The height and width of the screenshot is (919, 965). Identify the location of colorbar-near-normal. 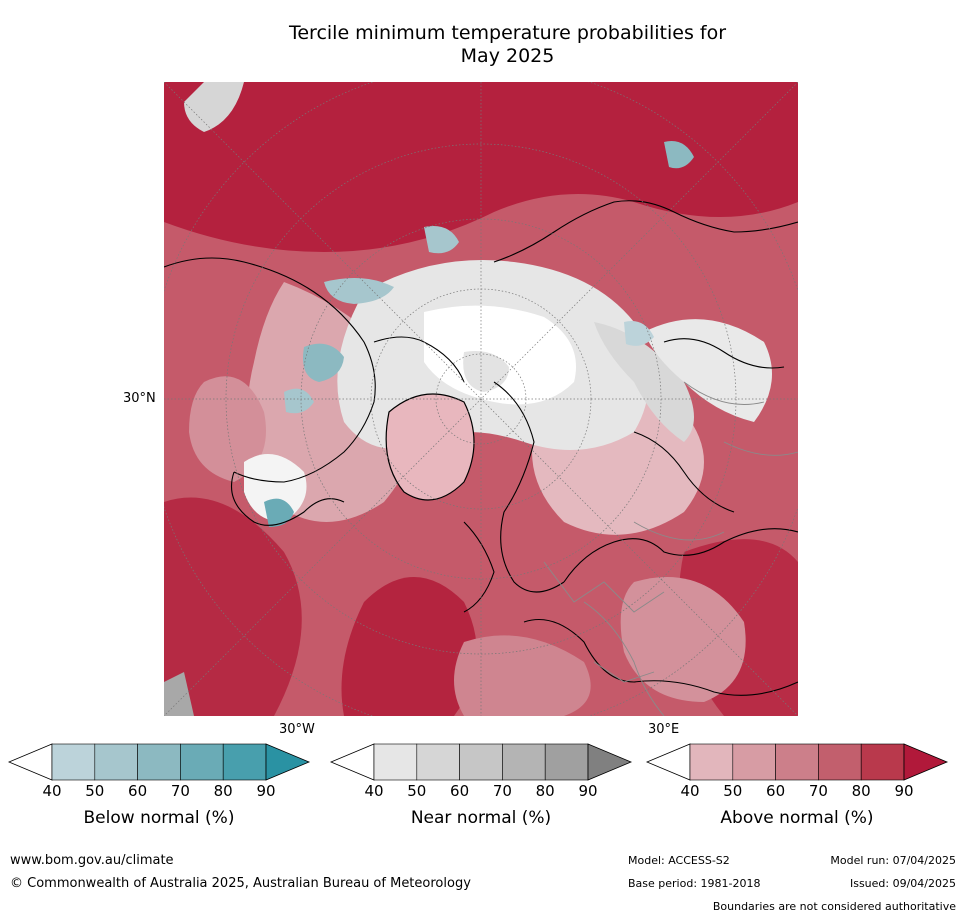
(481, 762).